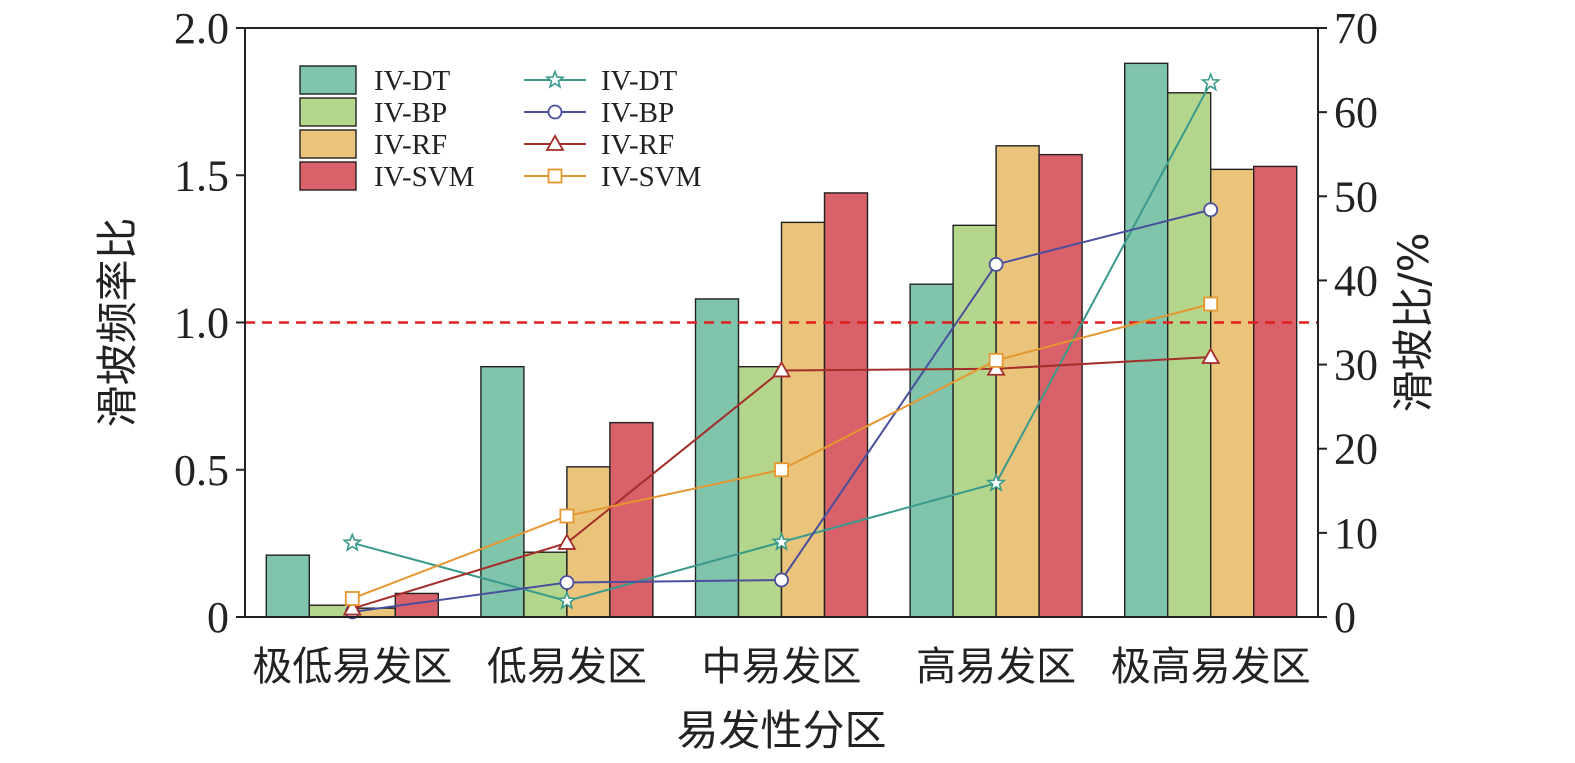 This screenshot has width=1575, height=763. What do you see at coordinates (781, 730) in the screenshot?
I see `x-axis-title: 易发性分区` at bounding box center [781, 730].